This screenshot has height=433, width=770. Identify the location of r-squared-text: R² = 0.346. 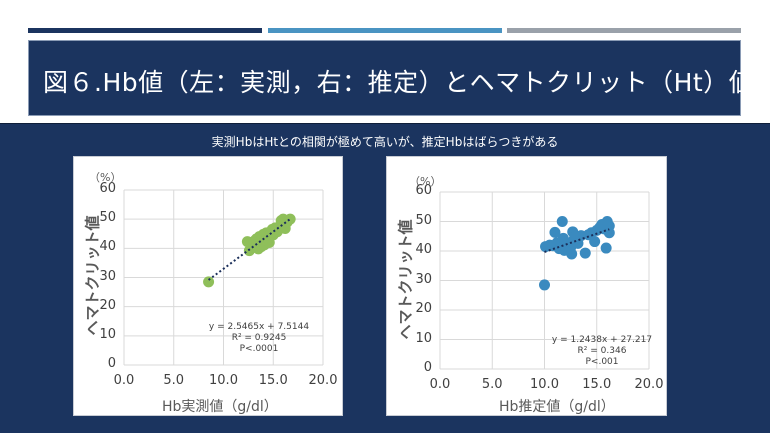
(602, 351).